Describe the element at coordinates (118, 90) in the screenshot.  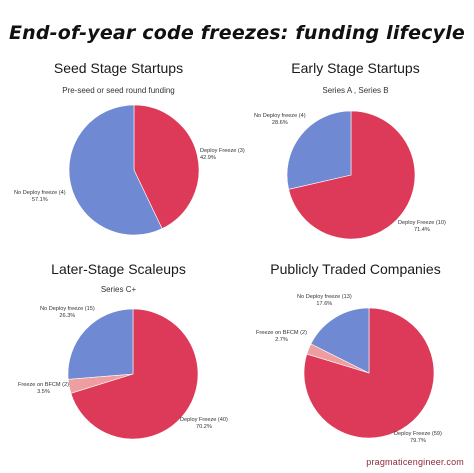
I see `chart-subtitle-seed: Pre-seed or seed round funding` at that location.